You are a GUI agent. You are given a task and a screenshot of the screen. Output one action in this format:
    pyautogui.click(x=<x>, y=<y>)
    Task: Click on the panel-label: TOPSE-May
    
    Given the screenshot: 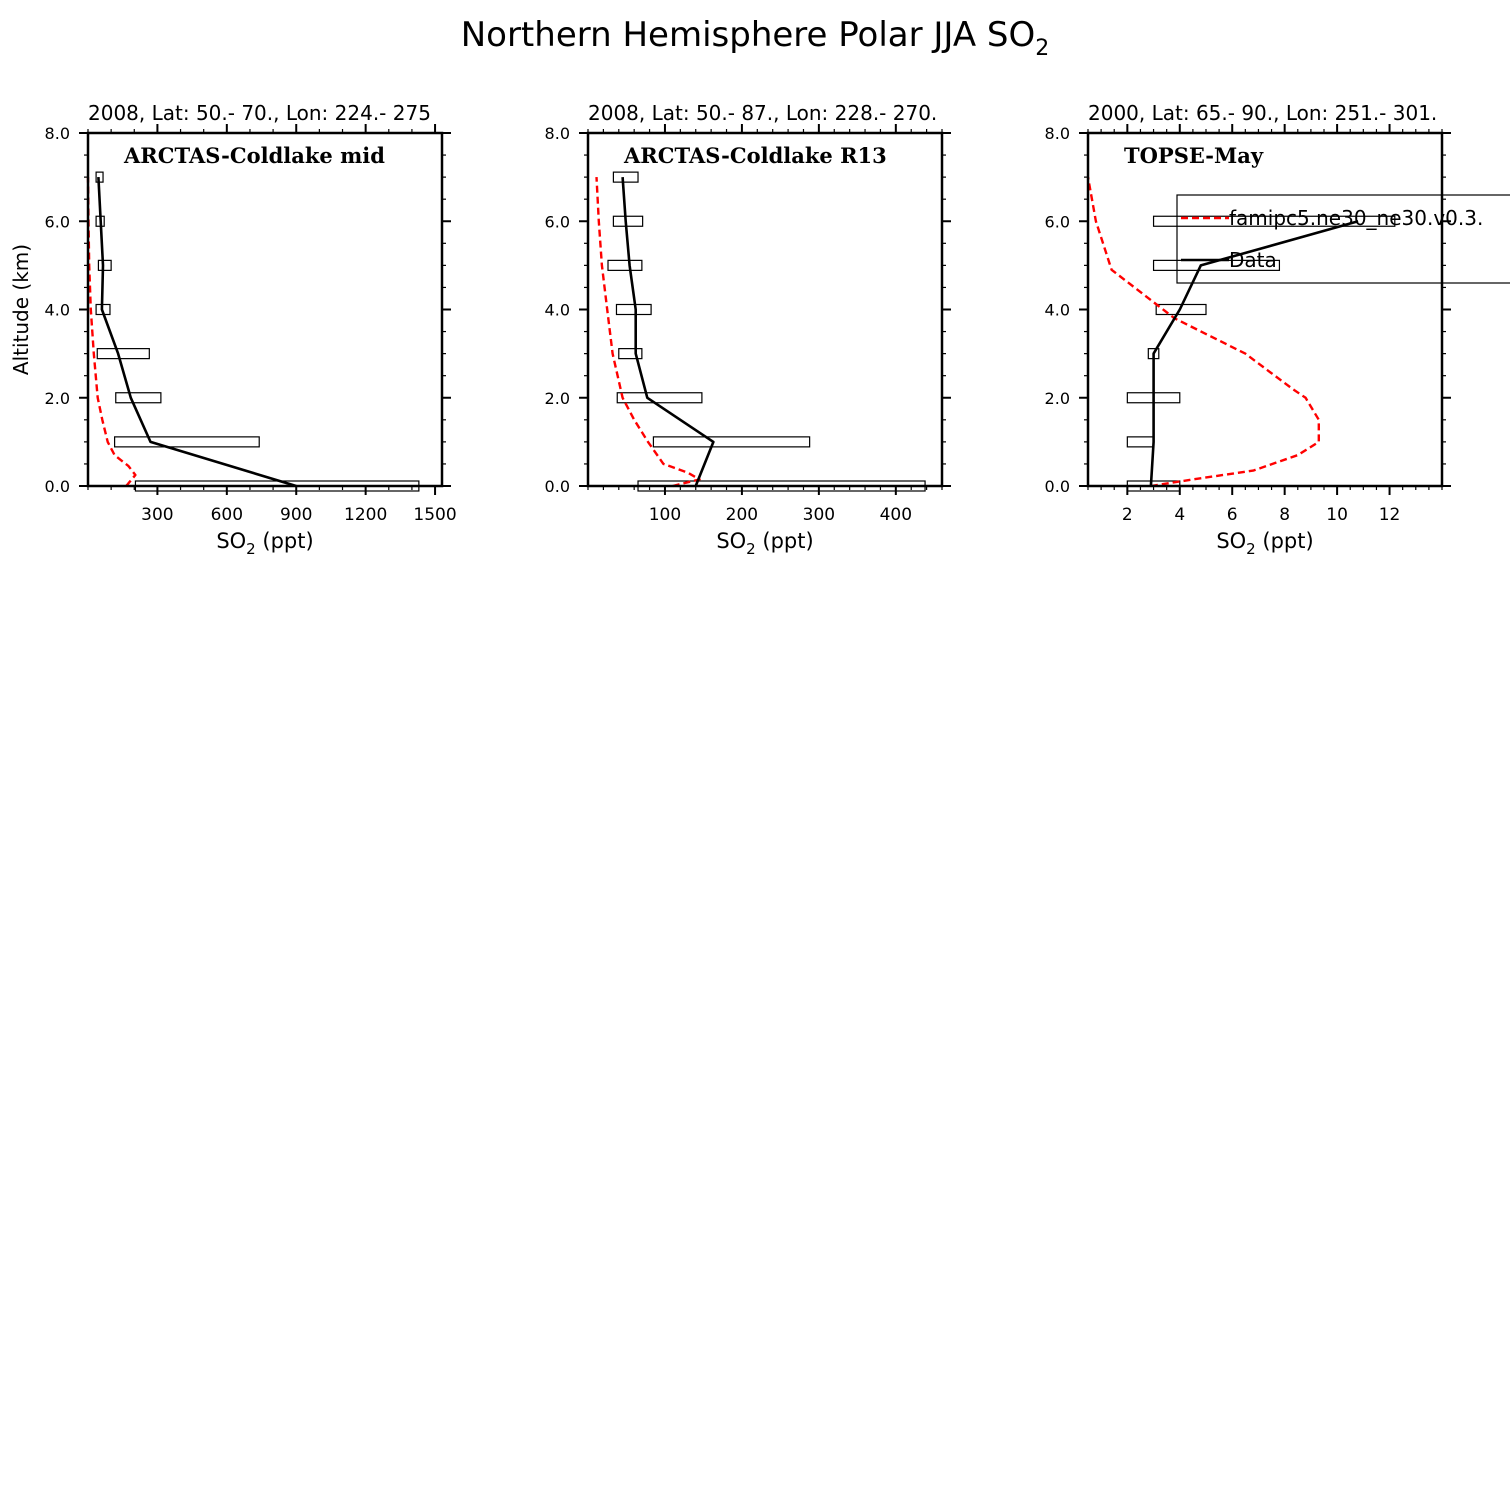 What is the action you would take?
    pyautogui.click(x=1194, y=155)
    